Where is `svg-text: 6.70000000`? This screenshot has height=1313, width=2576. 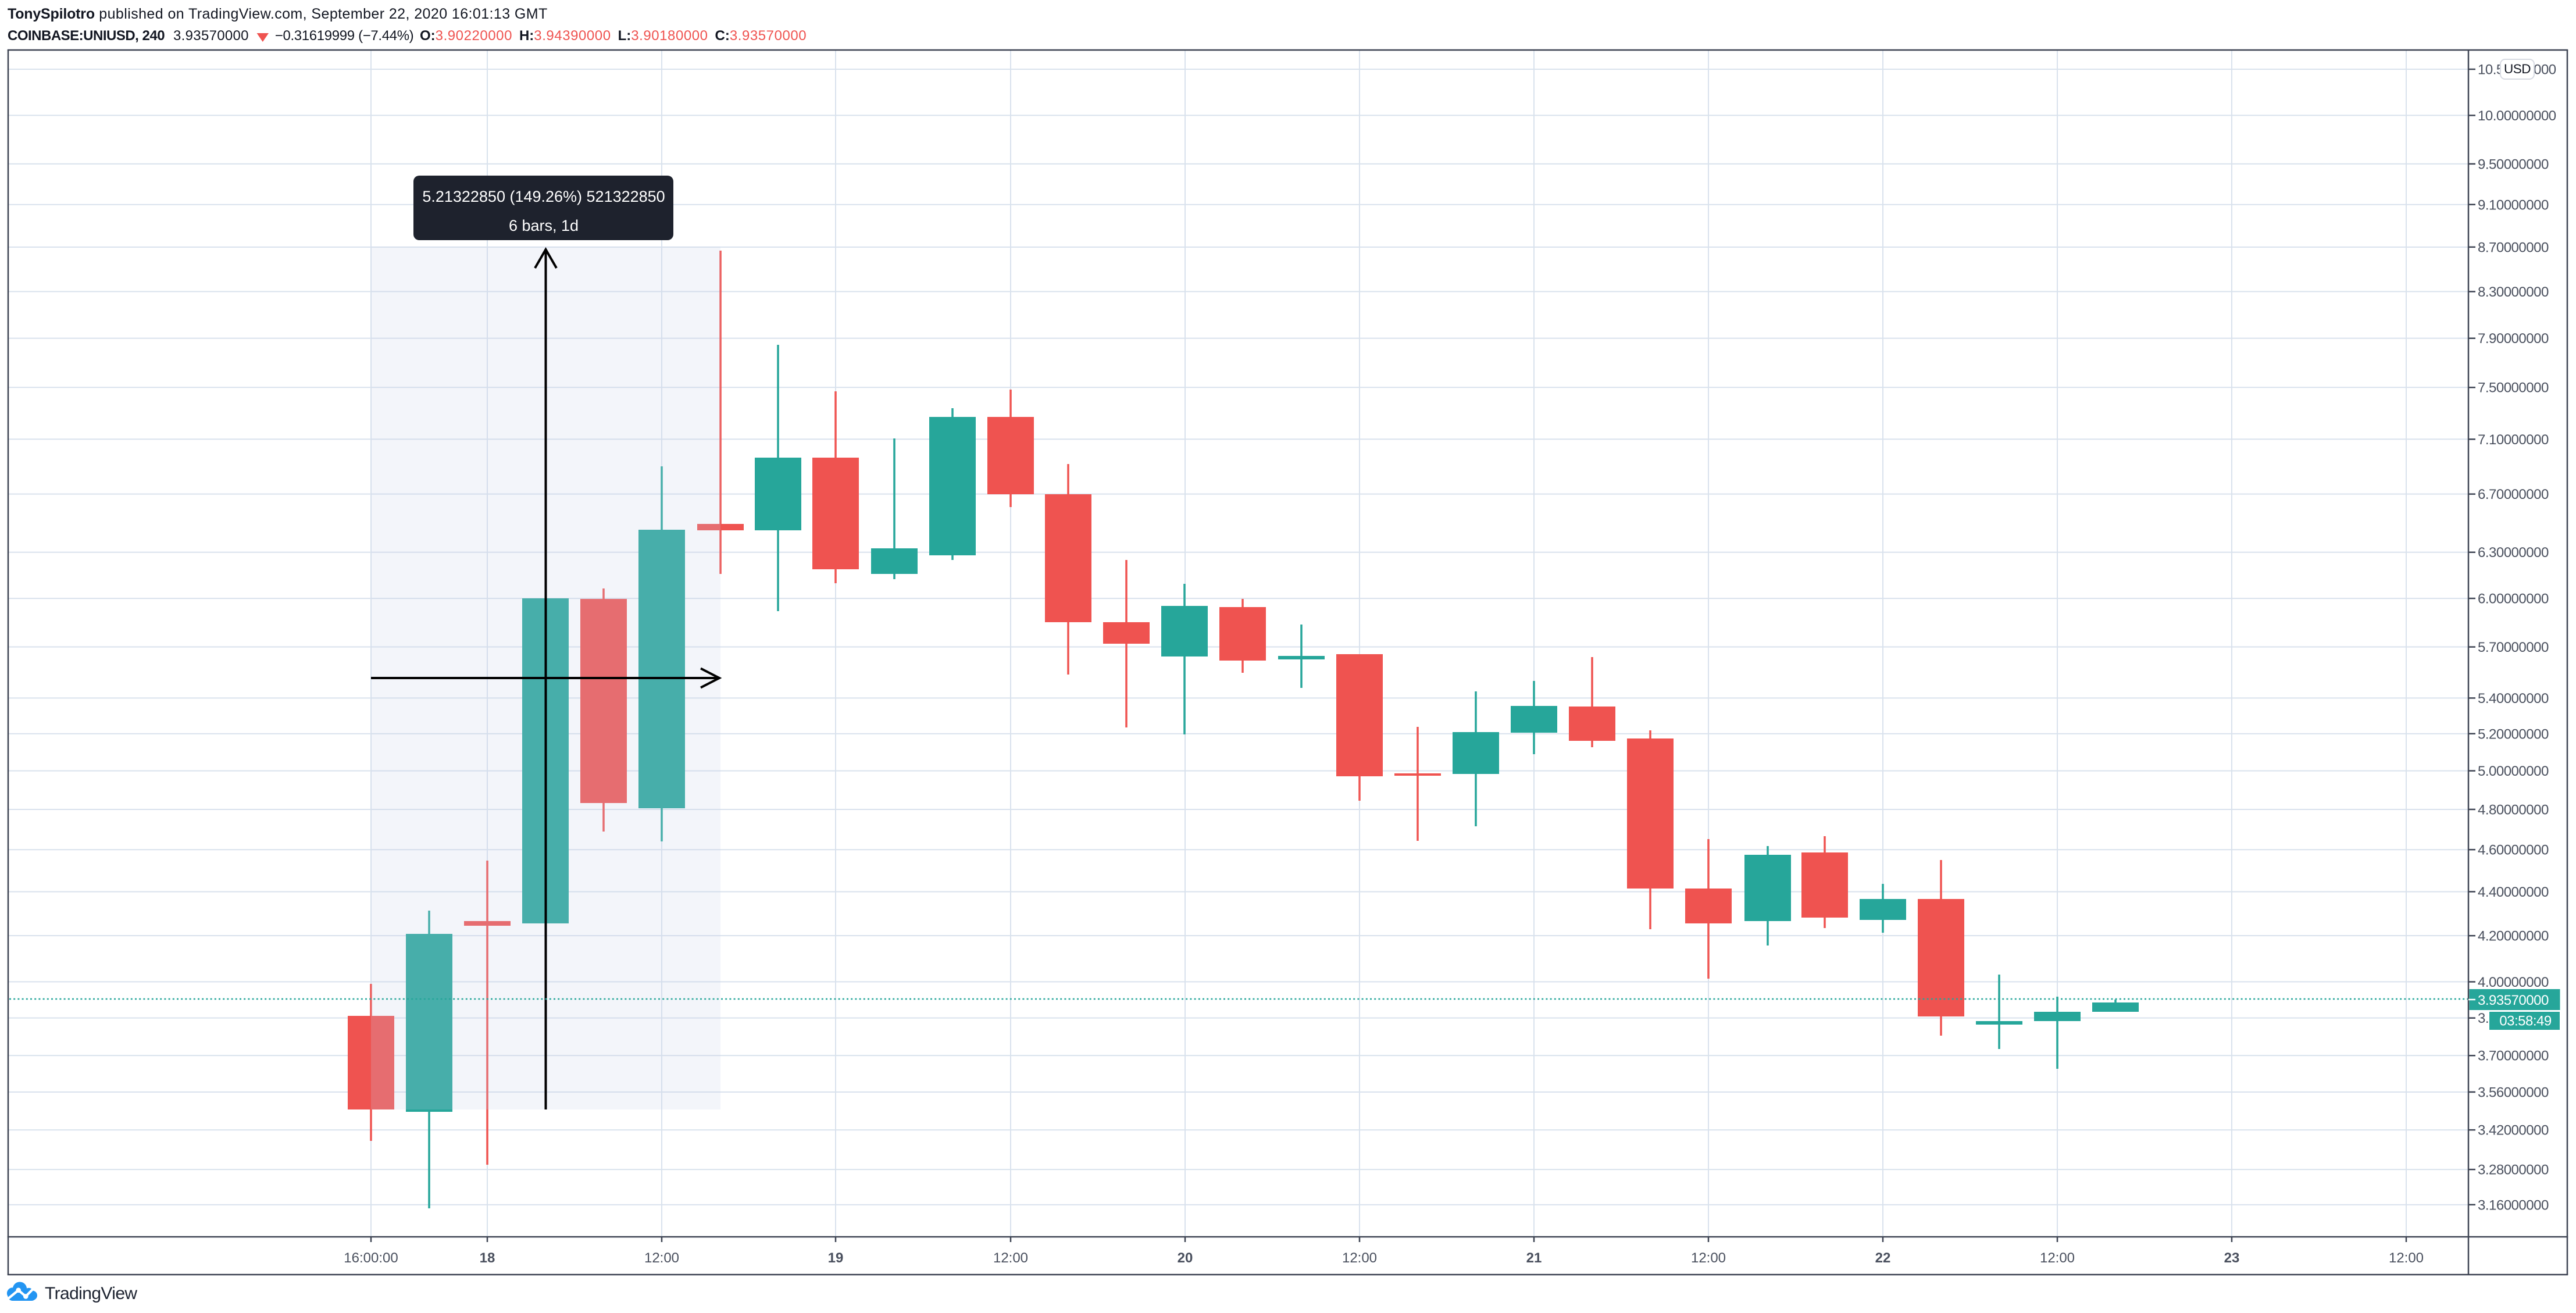
svg-text: 6.70000000 is located at coordinates (2513, 494).